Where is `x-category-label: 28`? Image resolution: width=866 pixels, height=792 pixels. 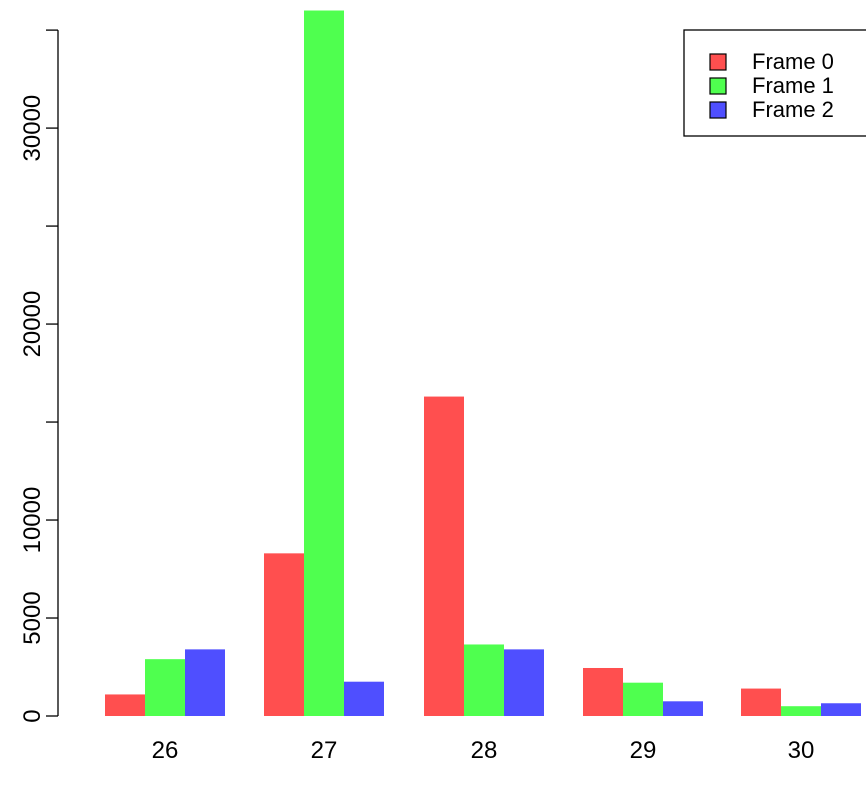
x-category-label: 28 is located at coordinates (484, 750).